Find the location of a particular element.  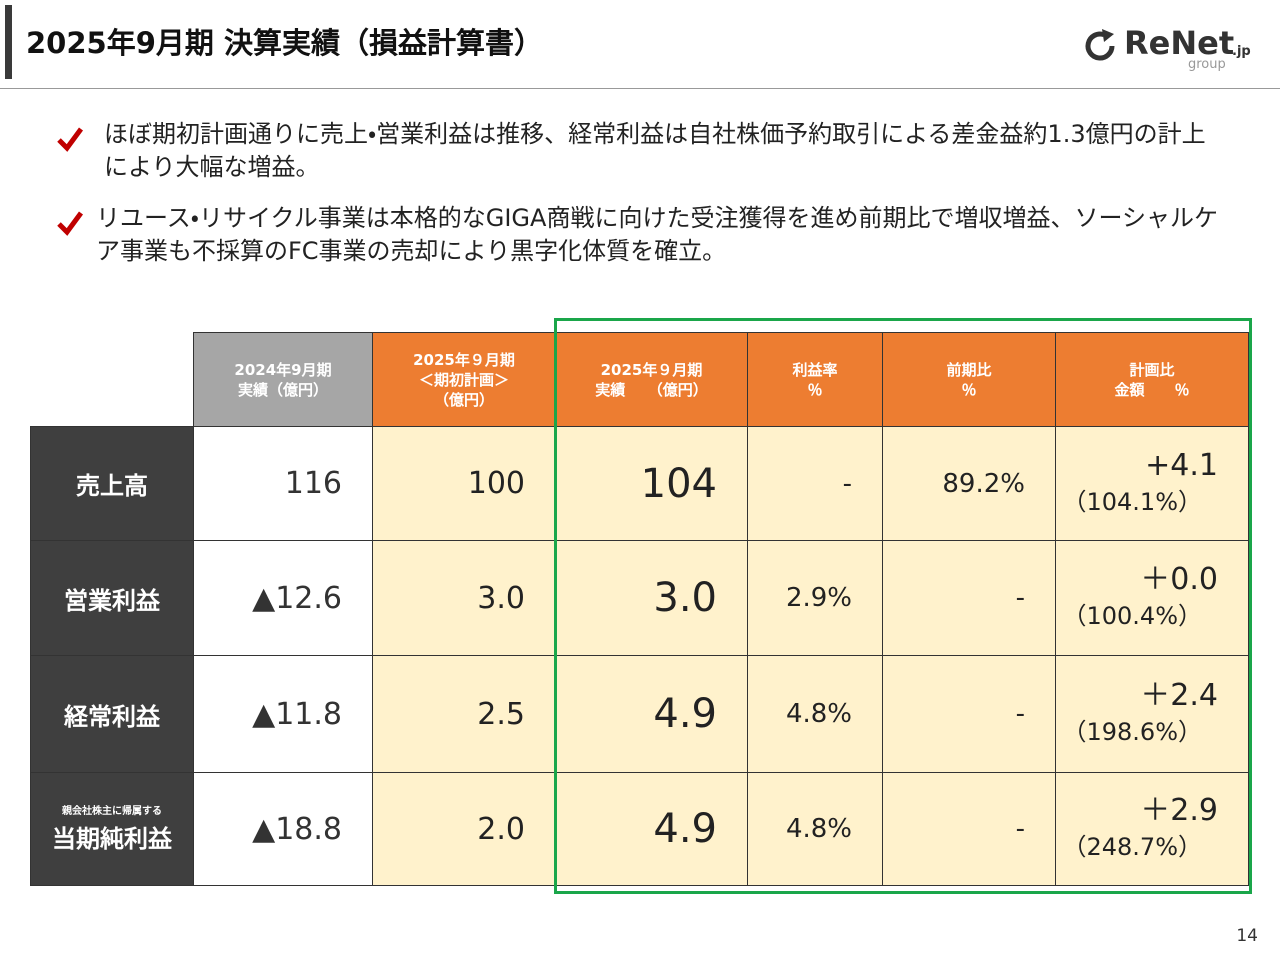

vs-plan: ＋2.9 （248.7%） is located at coordinates (1152, 829).